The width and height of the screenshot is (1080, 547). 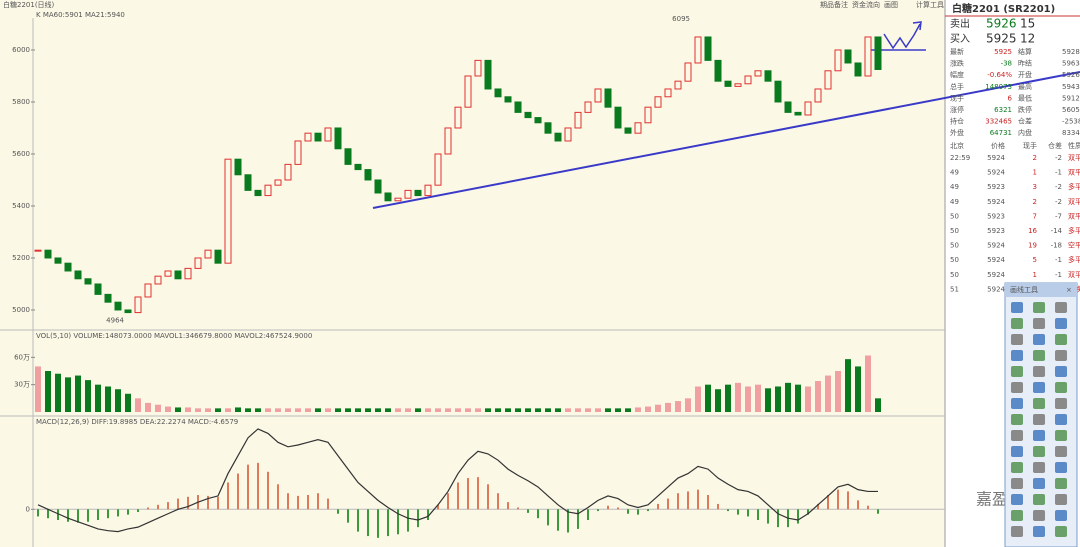 I want to click on trade-header: 价格, so click(x=998, y=145).